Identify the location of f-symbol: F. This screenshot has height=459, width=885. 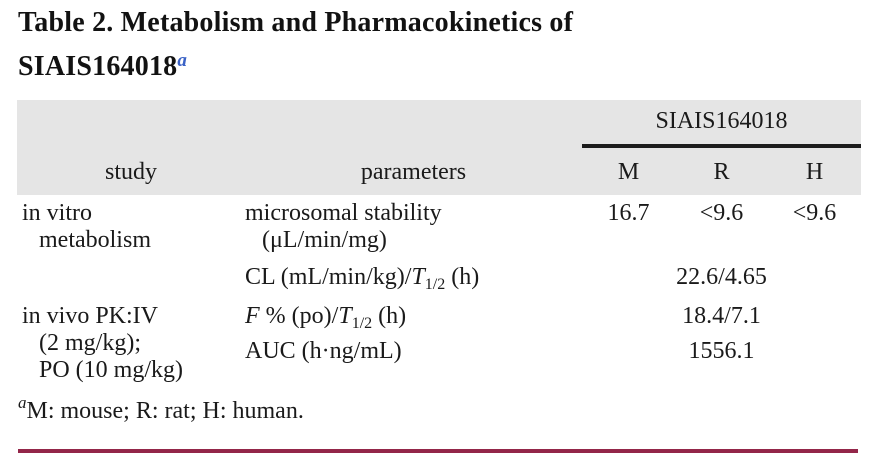
(252, 316).